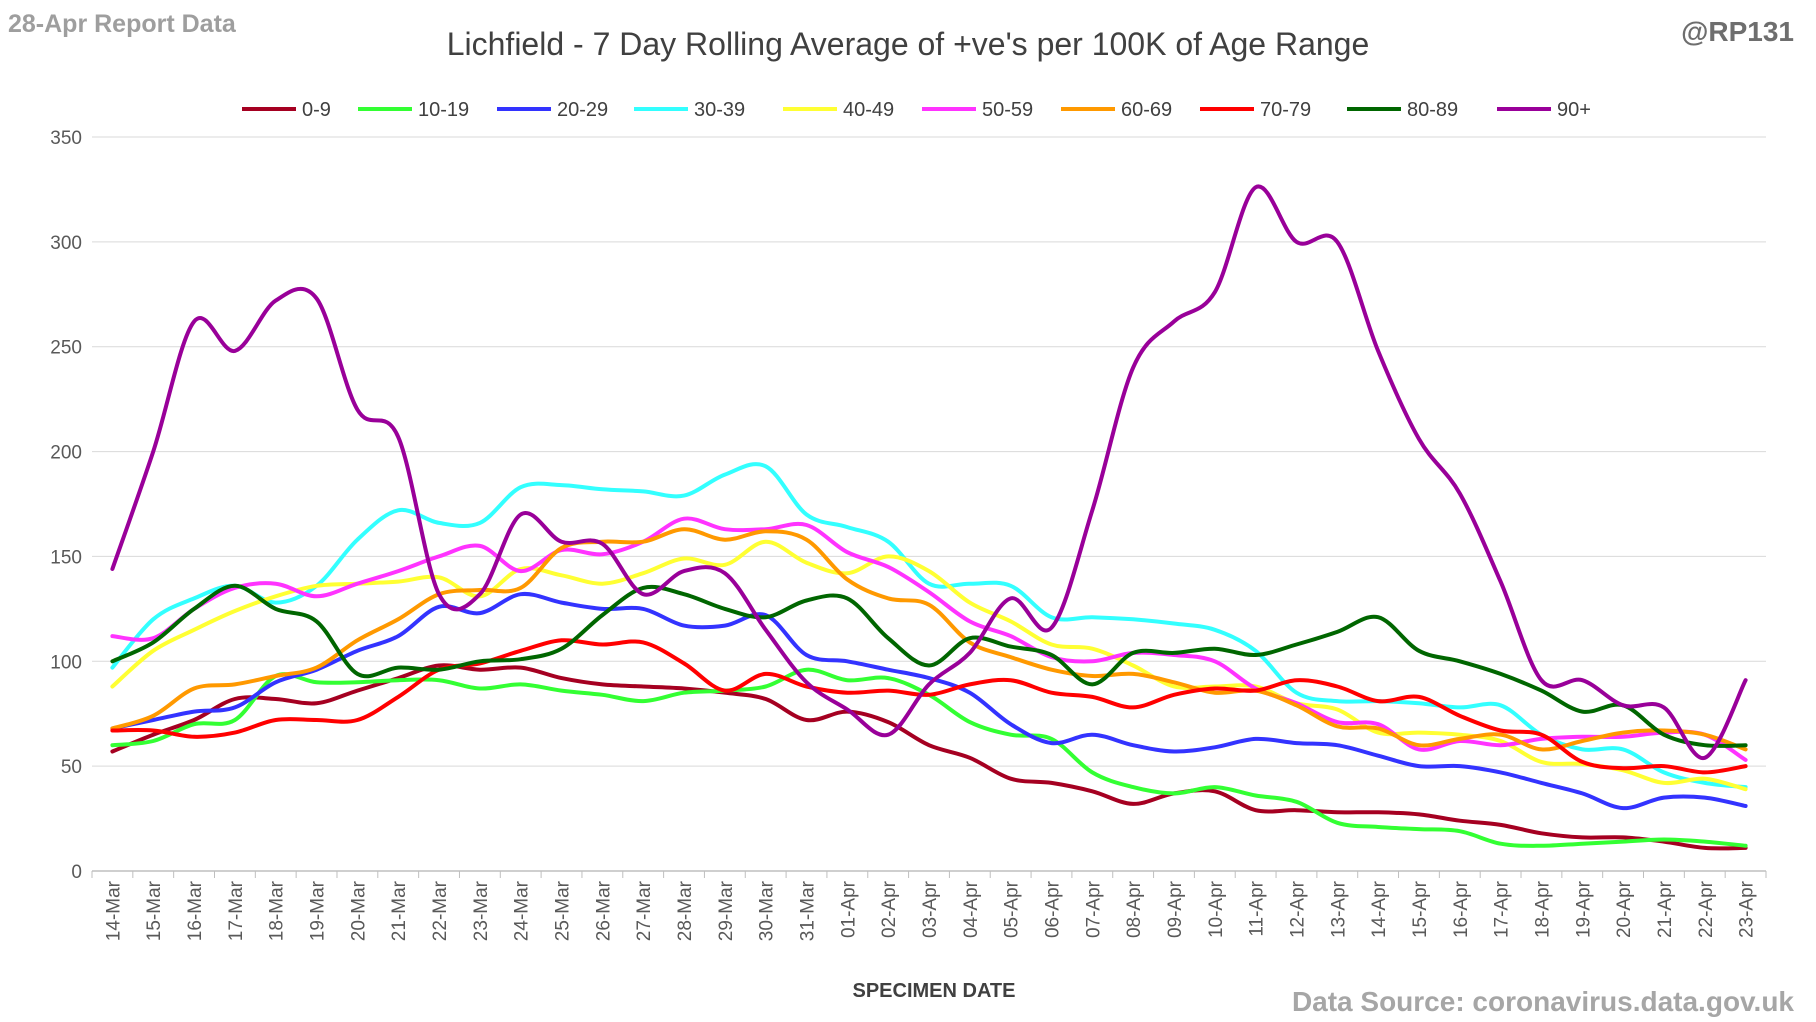 This screenshot has height=1022, width=1816. I want to click on x-tick-label: 09-Apr, so click(1175, 909).